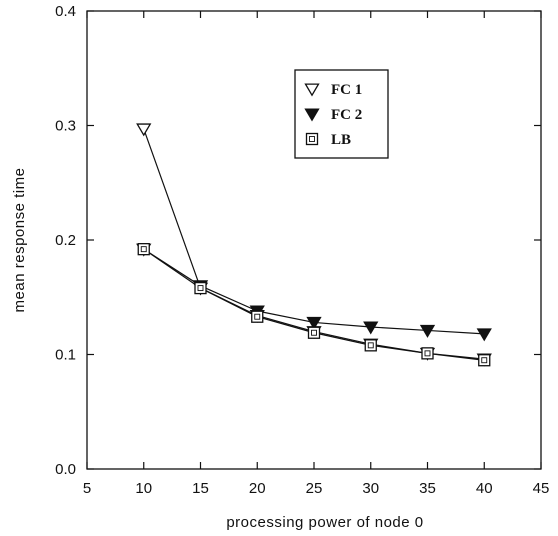 The image size is (558, 536). What do you see at coordinates (19, 240) in the screenshot?
I see `y-axis-label: mean response time` at bounding box center [19, 240].